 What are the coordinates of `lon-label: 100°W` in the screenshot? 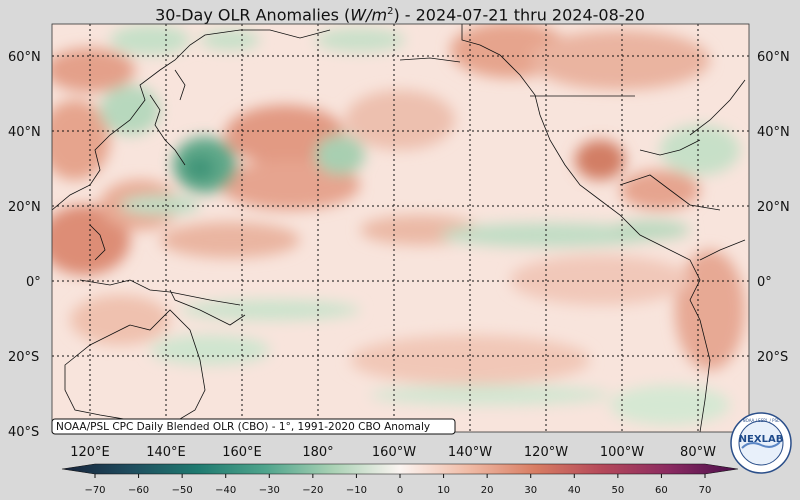 It's located at (622, 452).